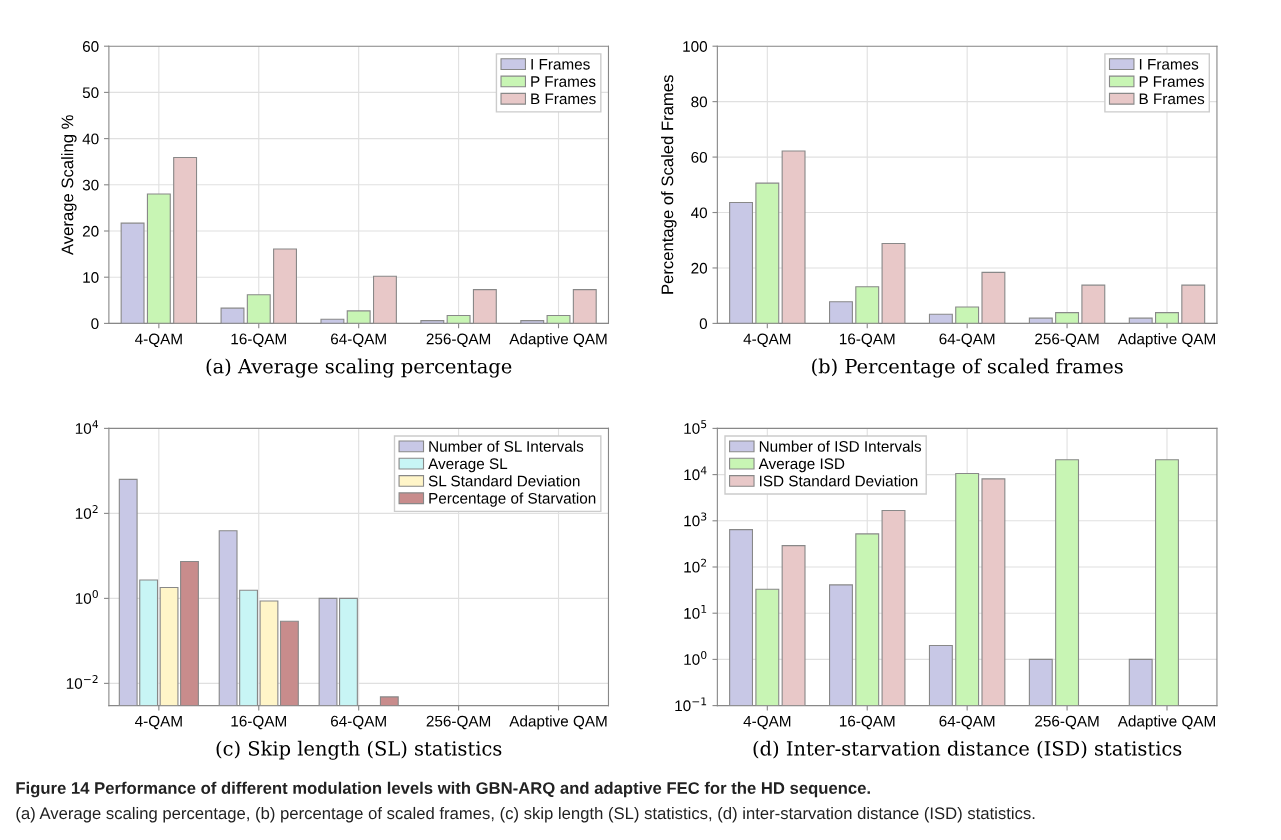  Describe the element at coordinates (691, 704) in the screenshot. I see `y-tick-label: 10$^{−1}$` at that location.